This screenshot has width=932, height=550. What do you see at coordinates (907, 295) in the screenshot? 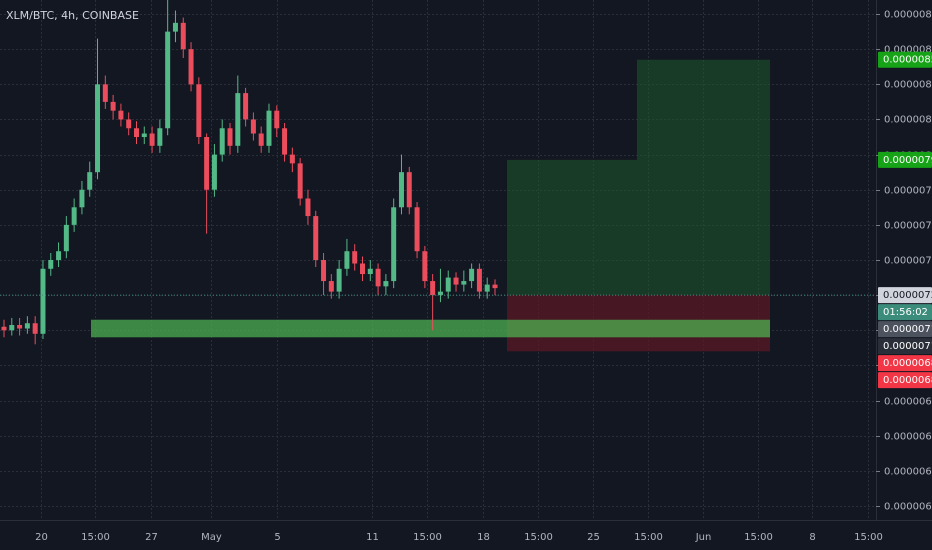
I see `price-tag-label: 0.00000720` at bounding box center [907, 295].